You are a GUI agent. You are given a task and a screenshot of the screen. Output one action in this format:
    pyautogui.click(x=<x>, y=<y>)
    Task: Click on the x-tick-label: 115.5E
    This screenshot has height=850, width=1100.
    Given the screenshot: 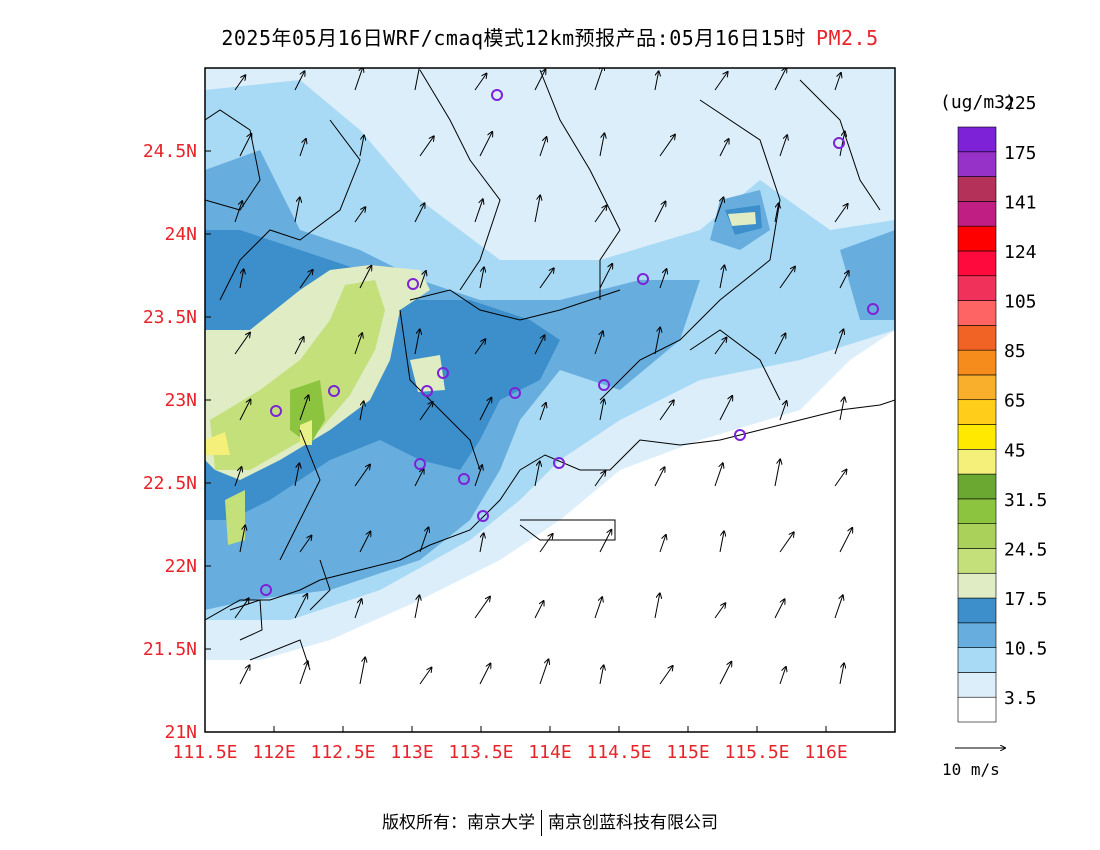 What is the action you would take?
    pyautogui.click(x=756, y=752)
    